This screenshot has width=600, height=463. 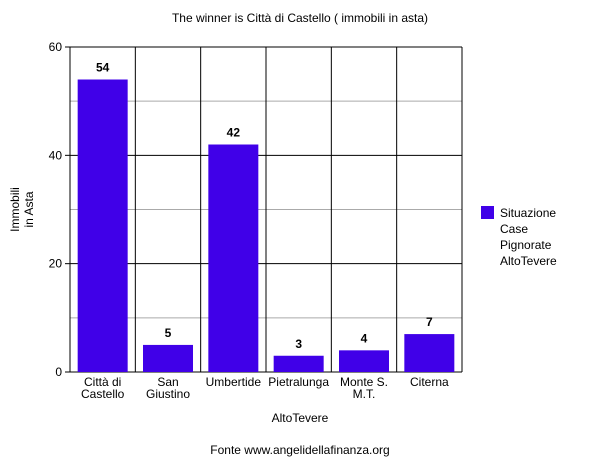 I want to click on x-tick-label: Monte S. M.T., so click(x=364, y=388).